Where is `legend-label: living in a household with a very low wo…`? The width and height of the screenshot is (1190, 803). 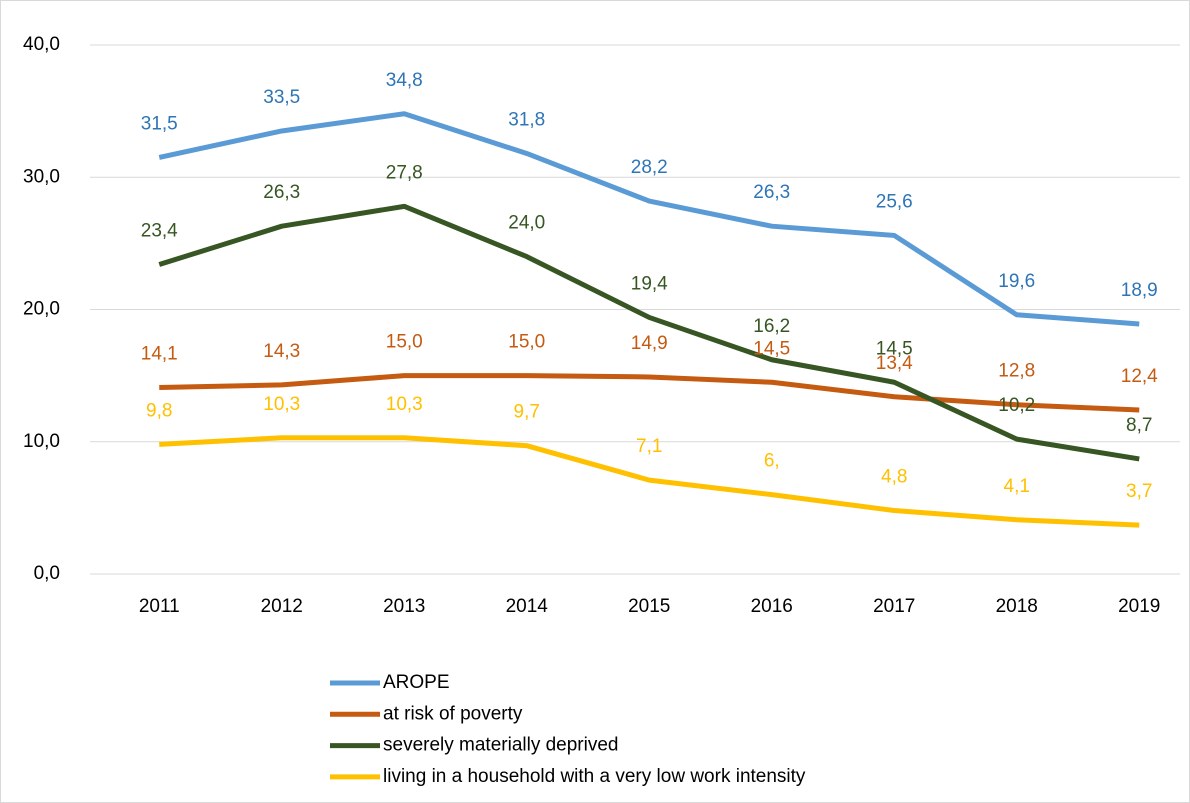
legend-label: living in a household with a very low wo… is located at coordinates (594, 776).